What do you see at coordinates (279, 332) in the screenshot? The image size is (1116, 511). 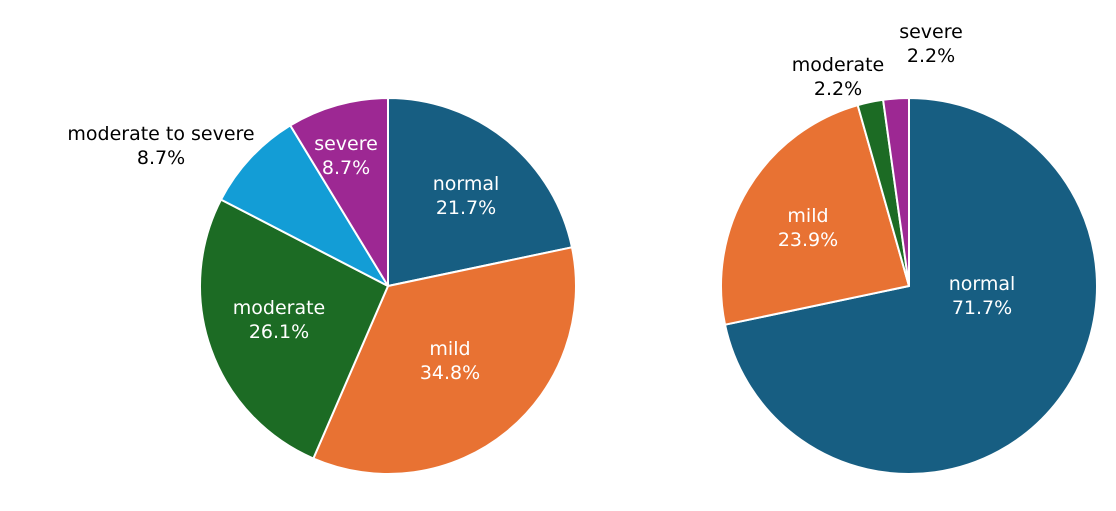 I see `slice-value-moderate: 26.1%` at bounding box center [279, 332].